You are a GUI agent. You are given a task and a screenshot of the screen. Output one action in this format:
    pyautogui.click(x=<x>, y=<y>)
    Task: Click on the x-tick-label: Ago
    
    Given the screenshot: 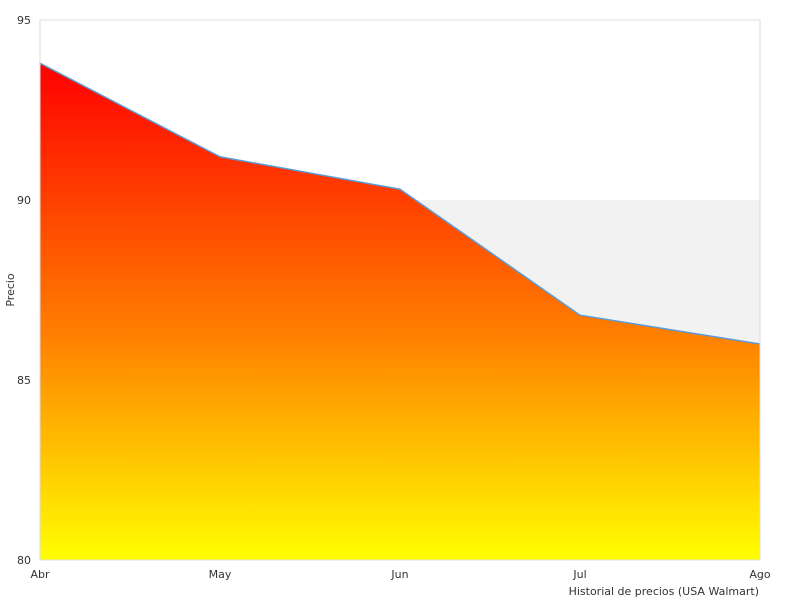 What is the action you would take?
    pyautogui.click(x=760, y=574)
    